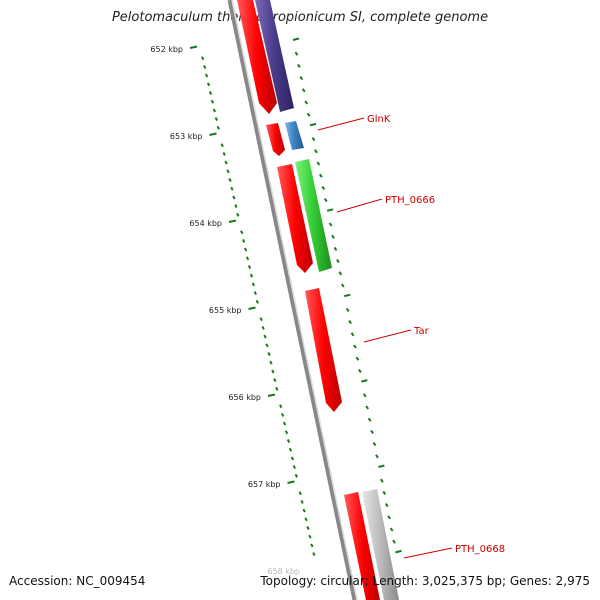 The image size is (600, 600). Describe the element at coordinates (379, 119) in the screenshot. I see `gene-label-glnk: GlnK` at that location.